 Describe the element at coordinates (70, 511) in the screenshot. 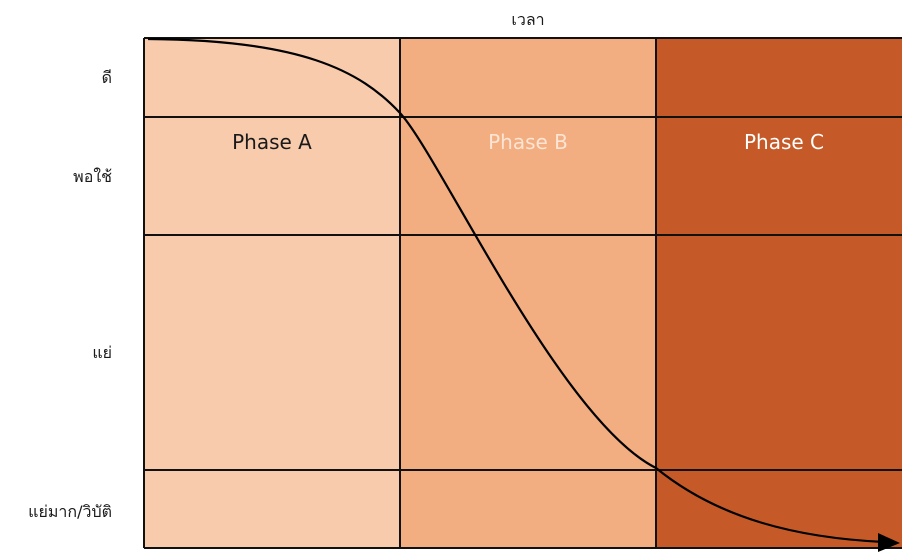

I see `y-level-label-crisis: แย่มาก/วิบัติ` at that location.